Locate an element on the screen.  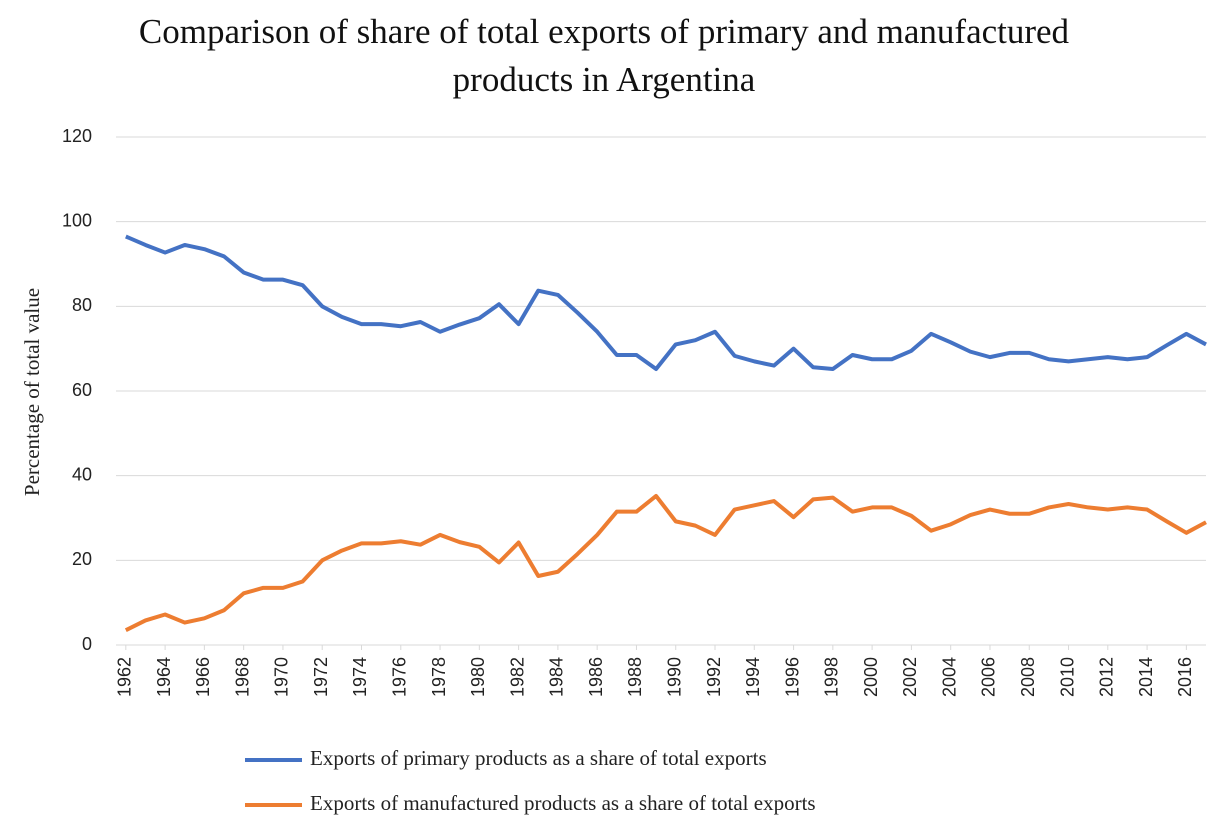
x-tick-label: 2002 is located at coordinates (910, 677).